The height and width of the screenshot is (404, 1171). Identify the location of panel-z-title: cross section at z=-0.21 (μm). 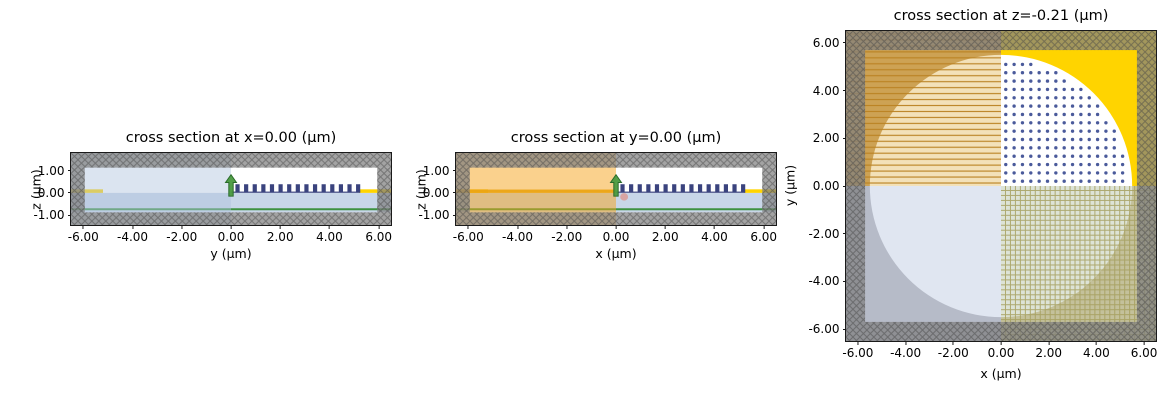
(1001, 16).